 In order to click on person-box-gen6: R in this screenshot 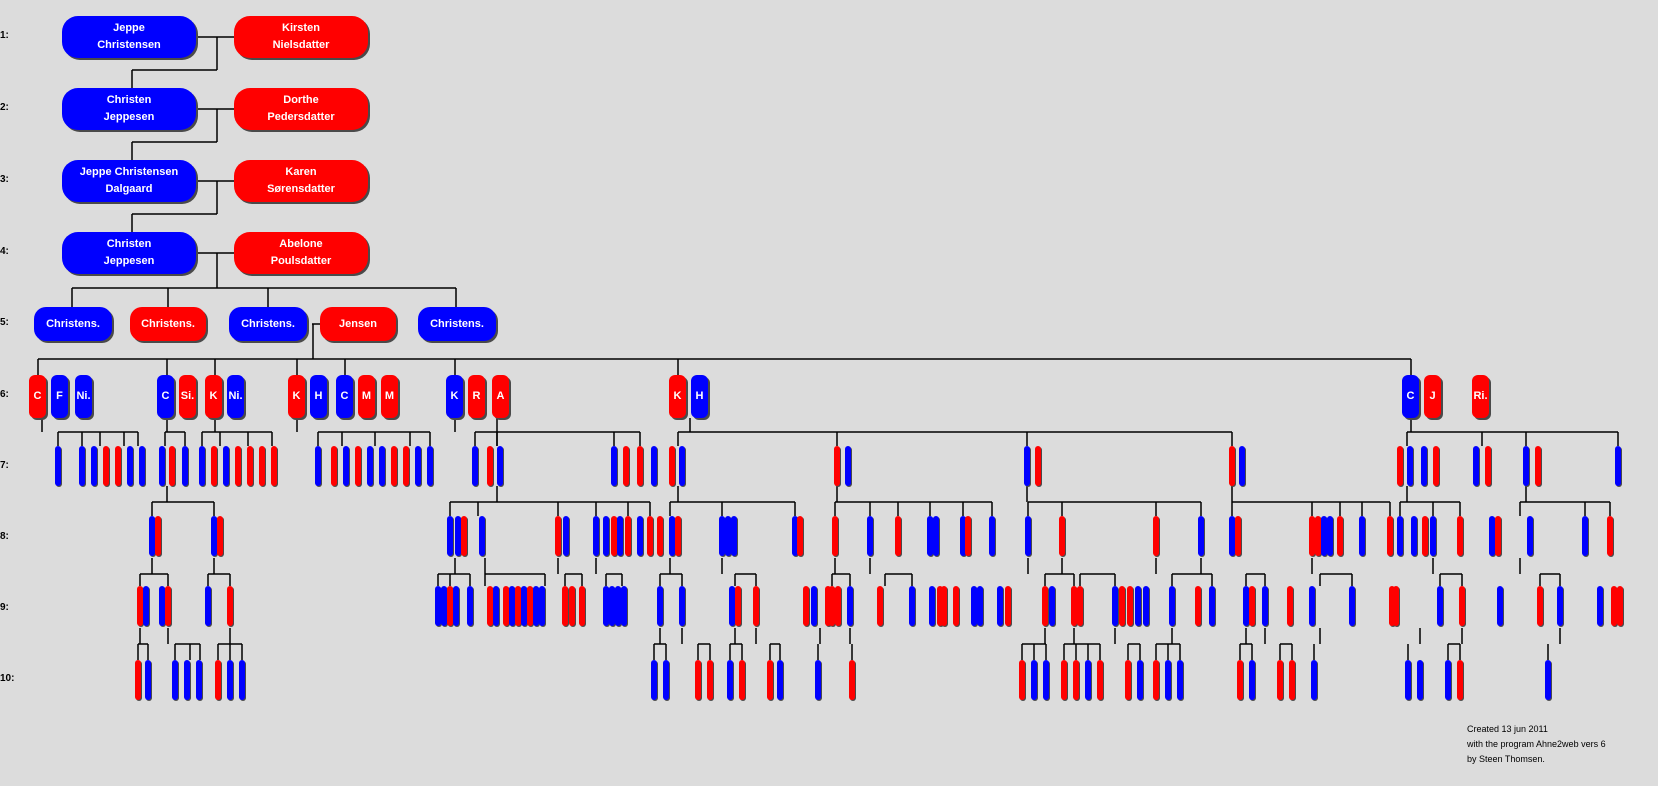, I will do `click(476, 396)`.